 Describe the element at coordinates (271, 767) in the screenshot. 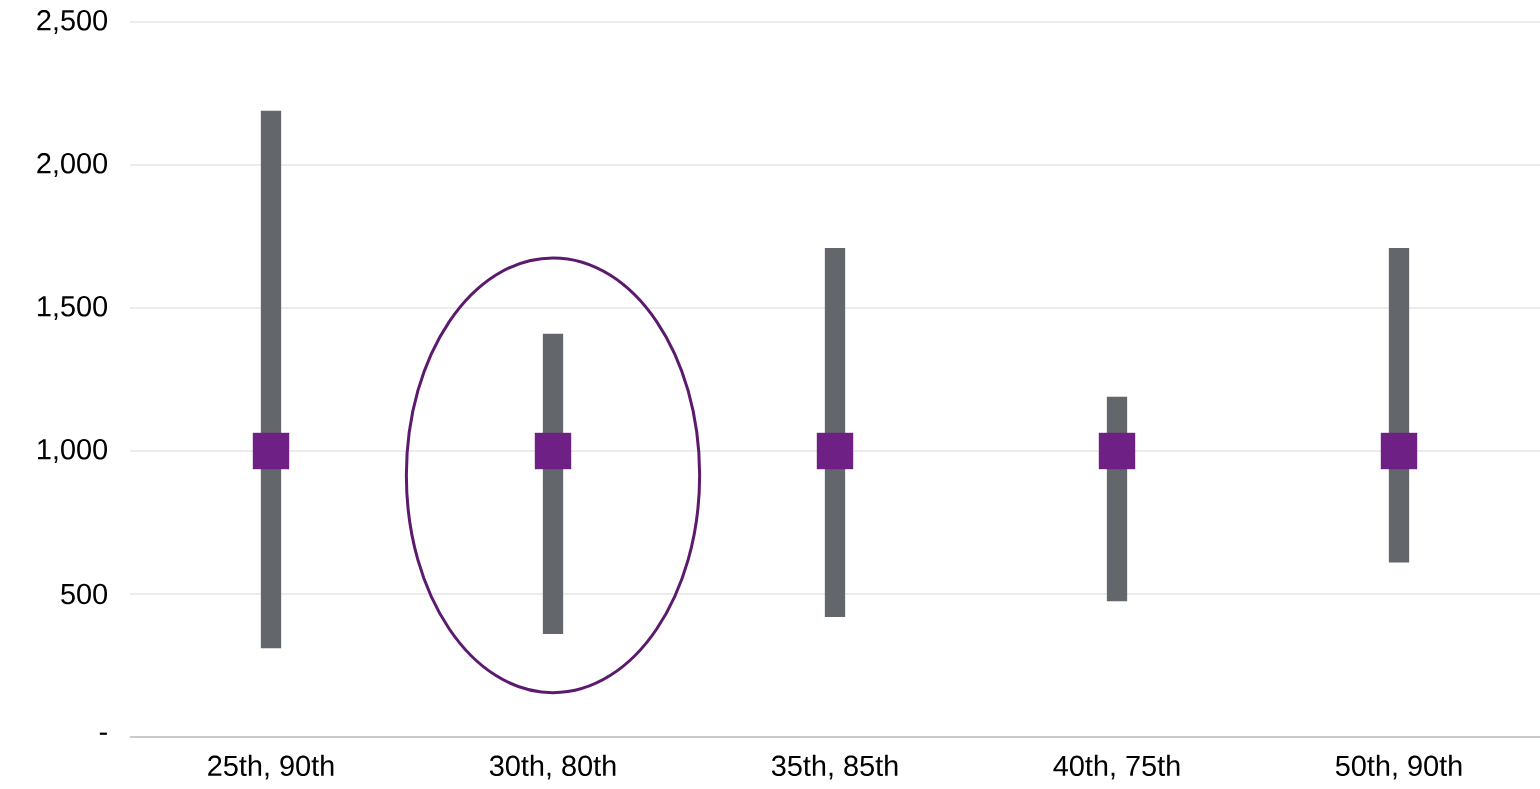

I see `x-tick-label: 25th, 90th` at that location.